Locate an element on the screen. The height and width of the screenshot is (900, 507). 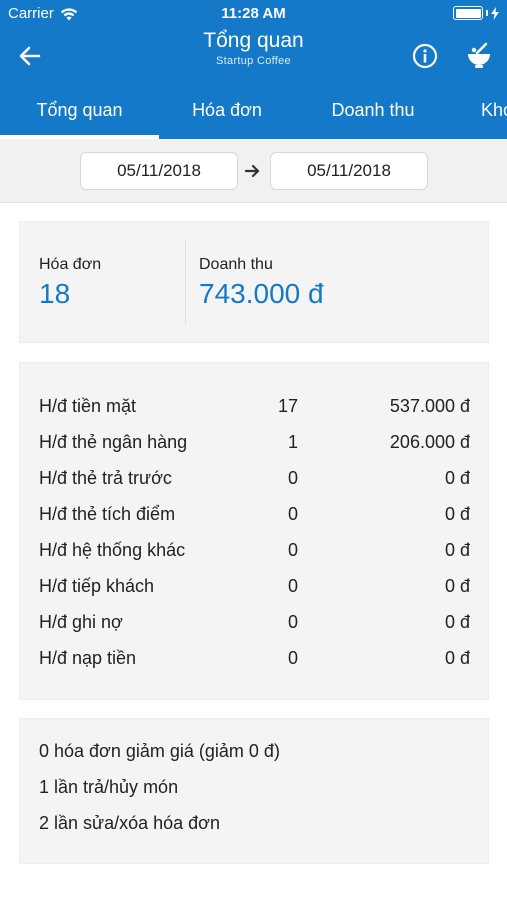
page-subtitle: Startup Coffee is located at coordinates (253, 61).